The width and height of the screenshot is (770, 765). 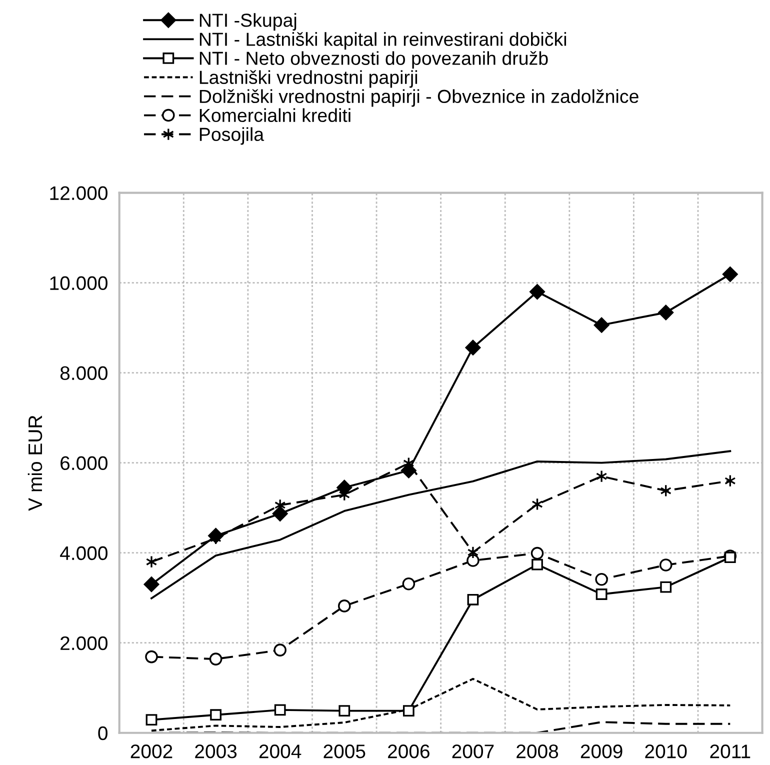 I want to click on legend-label: NTI - Neto obveznosti do povezanih družb, so click(x=374, y=60).